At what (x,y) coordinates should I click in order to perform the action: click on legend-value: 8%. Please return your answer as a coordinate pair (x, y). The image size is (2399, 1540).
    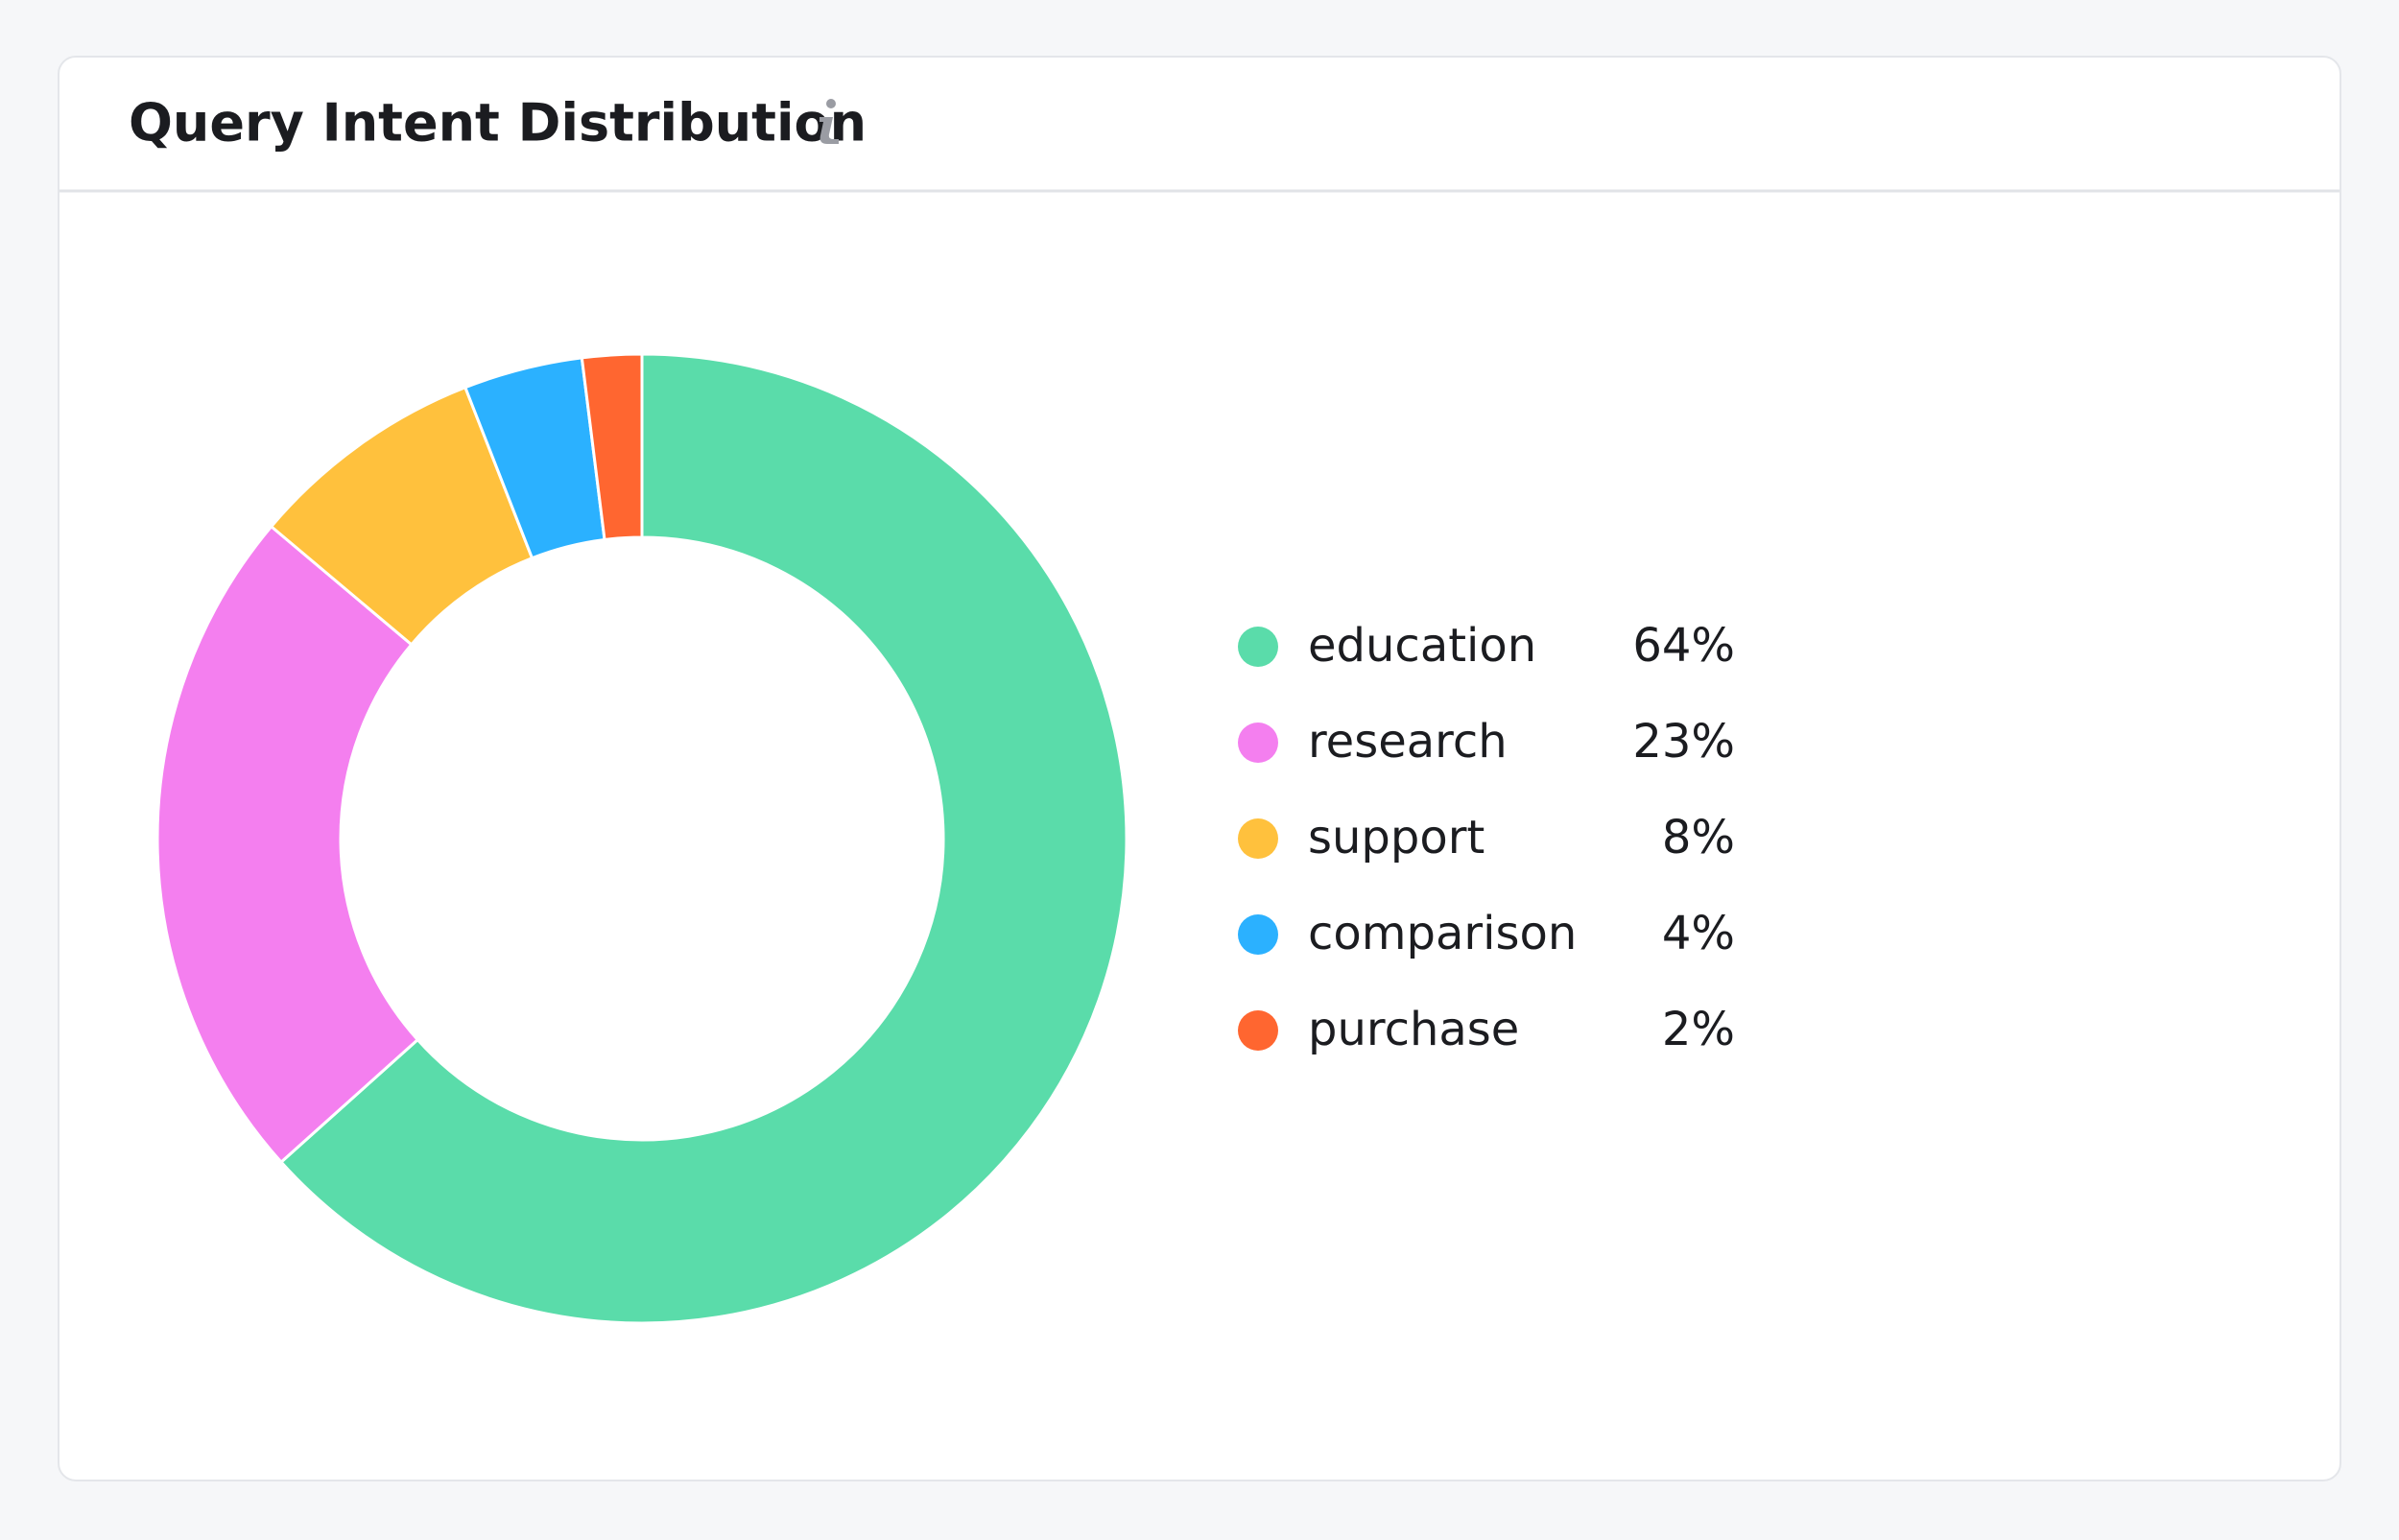
    Looking at the image, I should click on (1699, 838).